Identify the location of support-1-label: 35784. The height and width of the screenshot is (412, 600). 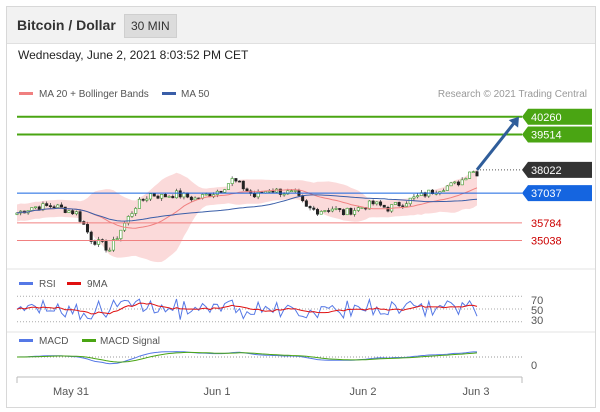
(546, 224).